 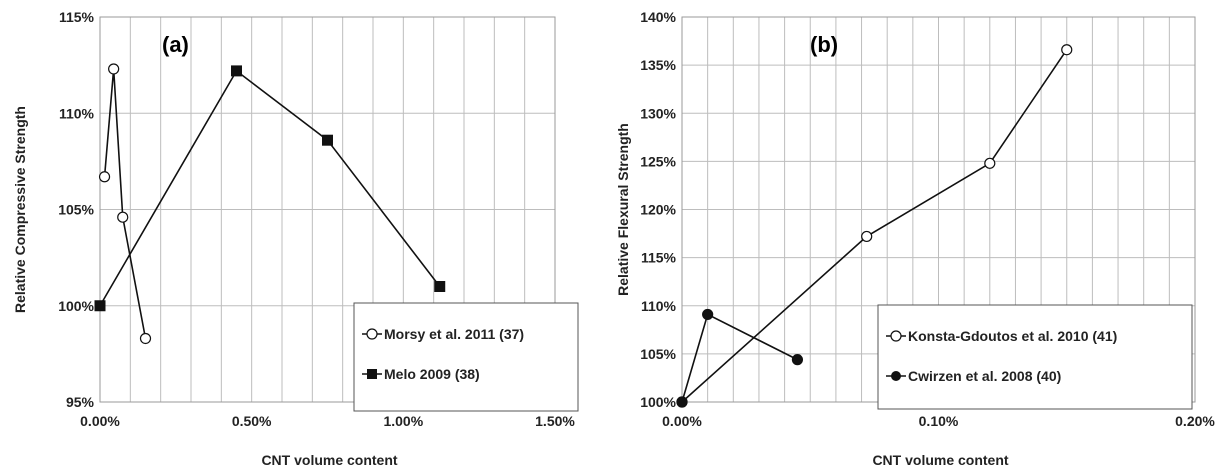 What do you see at coordinates (658, 17) in the screenshot?
I see `y-tick-label: 140%` at bounding box center [658, 17].